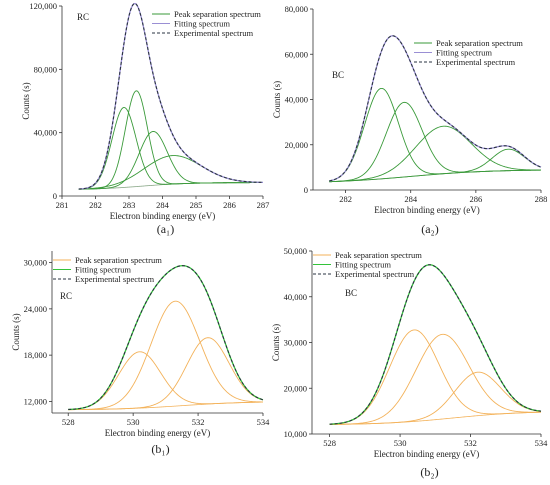 This screenshot has height=485, width=550. Describe the element at coordinates (296, 54) in the screenshot. I see `y-tick-label: 60,000` at that location.